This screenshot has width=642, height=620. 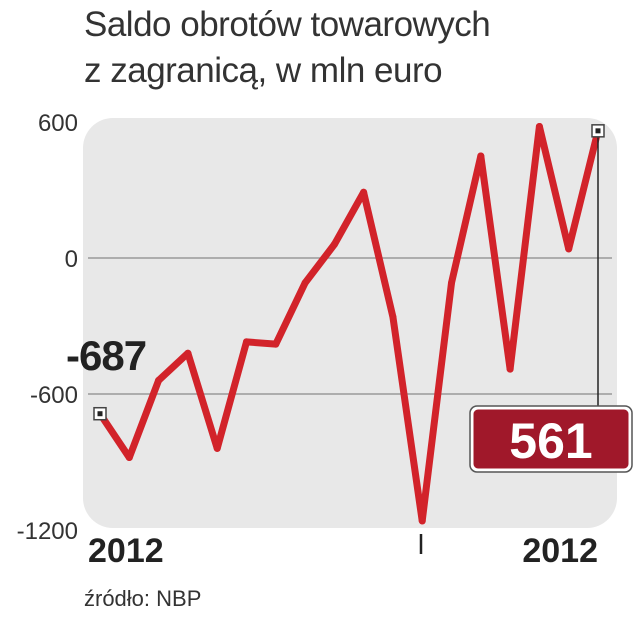 What do you see at coordinates (263, 70) in the screenshot?
I see `title-line-2: z zagranicą, w mln euro` at bounding box center [263, 70].